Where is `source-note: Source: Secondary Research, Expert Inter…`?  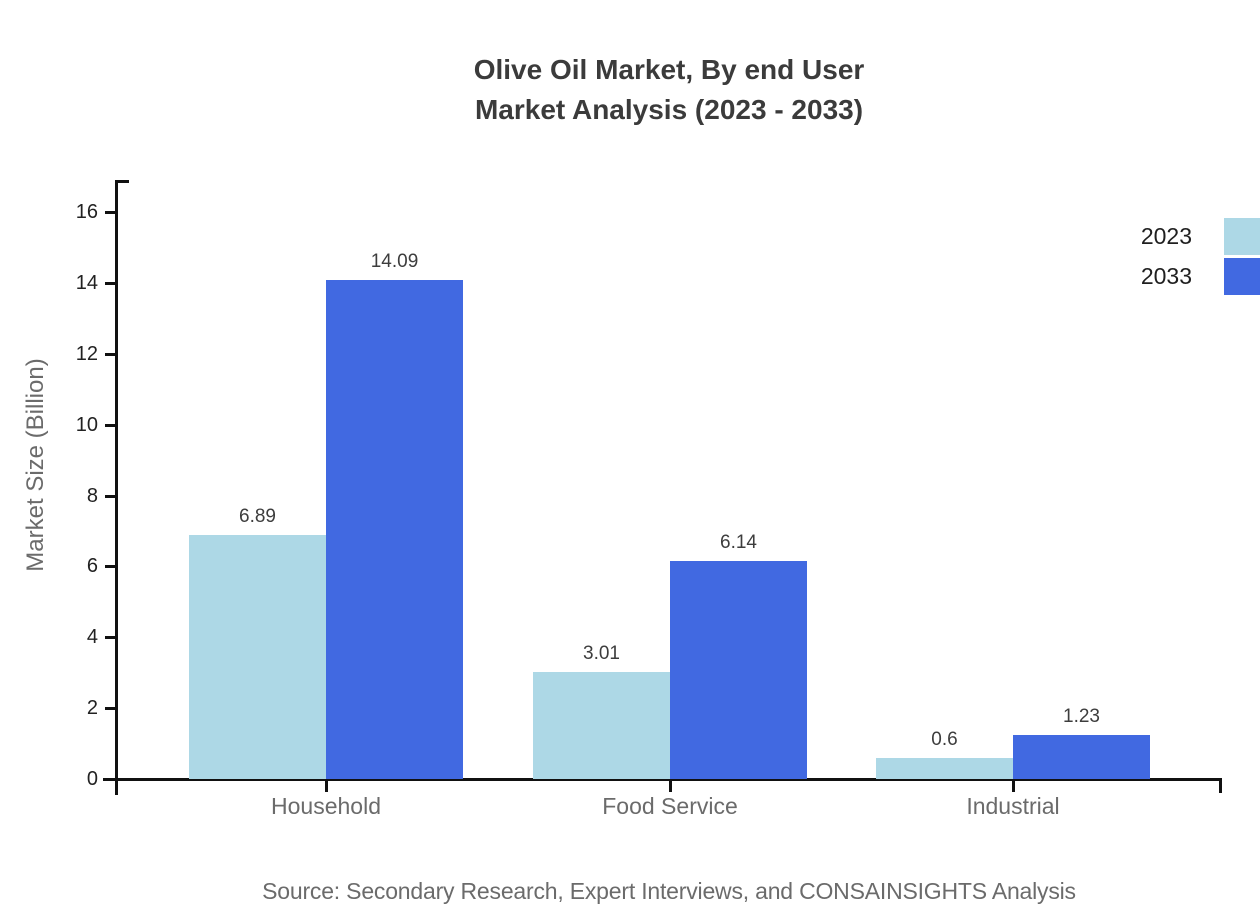 source-note: Source: Secondary Research, Expert Inter… is located at coordinates (669, 891).